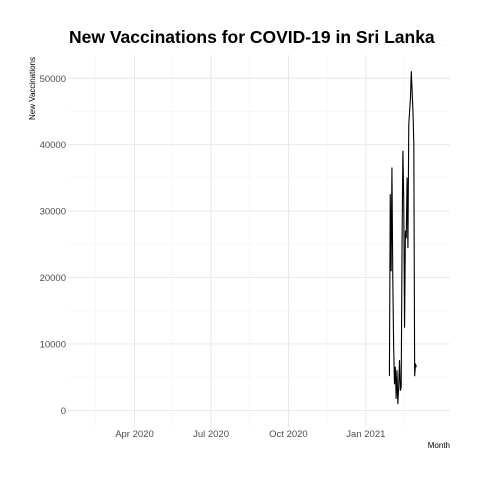 The image size is (480, 480). What do you see at coordinates (63, 411) in the screenshot?
I see `y-tick-label: 0` at bounding box center [63, 411].